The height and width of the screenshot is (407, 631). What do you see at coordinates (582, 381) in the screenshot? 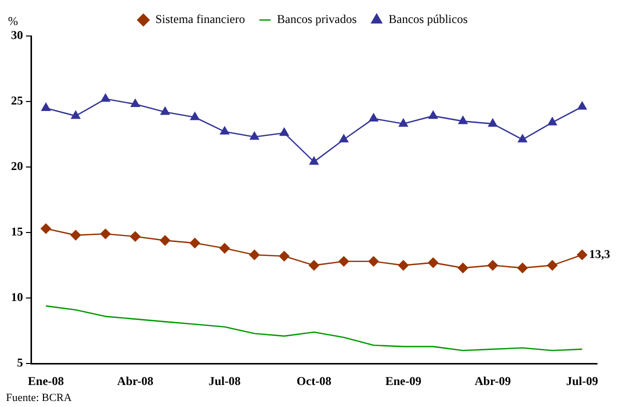
I see `x-tick-label: Jul-09` at bounding box center [582, 381].